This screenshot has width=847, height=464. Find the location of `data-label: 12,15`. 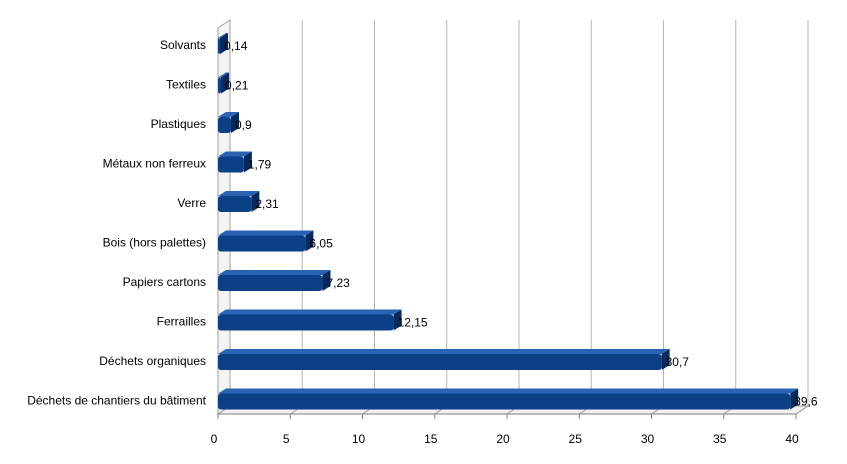

data-label: 12,15 is located at coordinates (413, 323).